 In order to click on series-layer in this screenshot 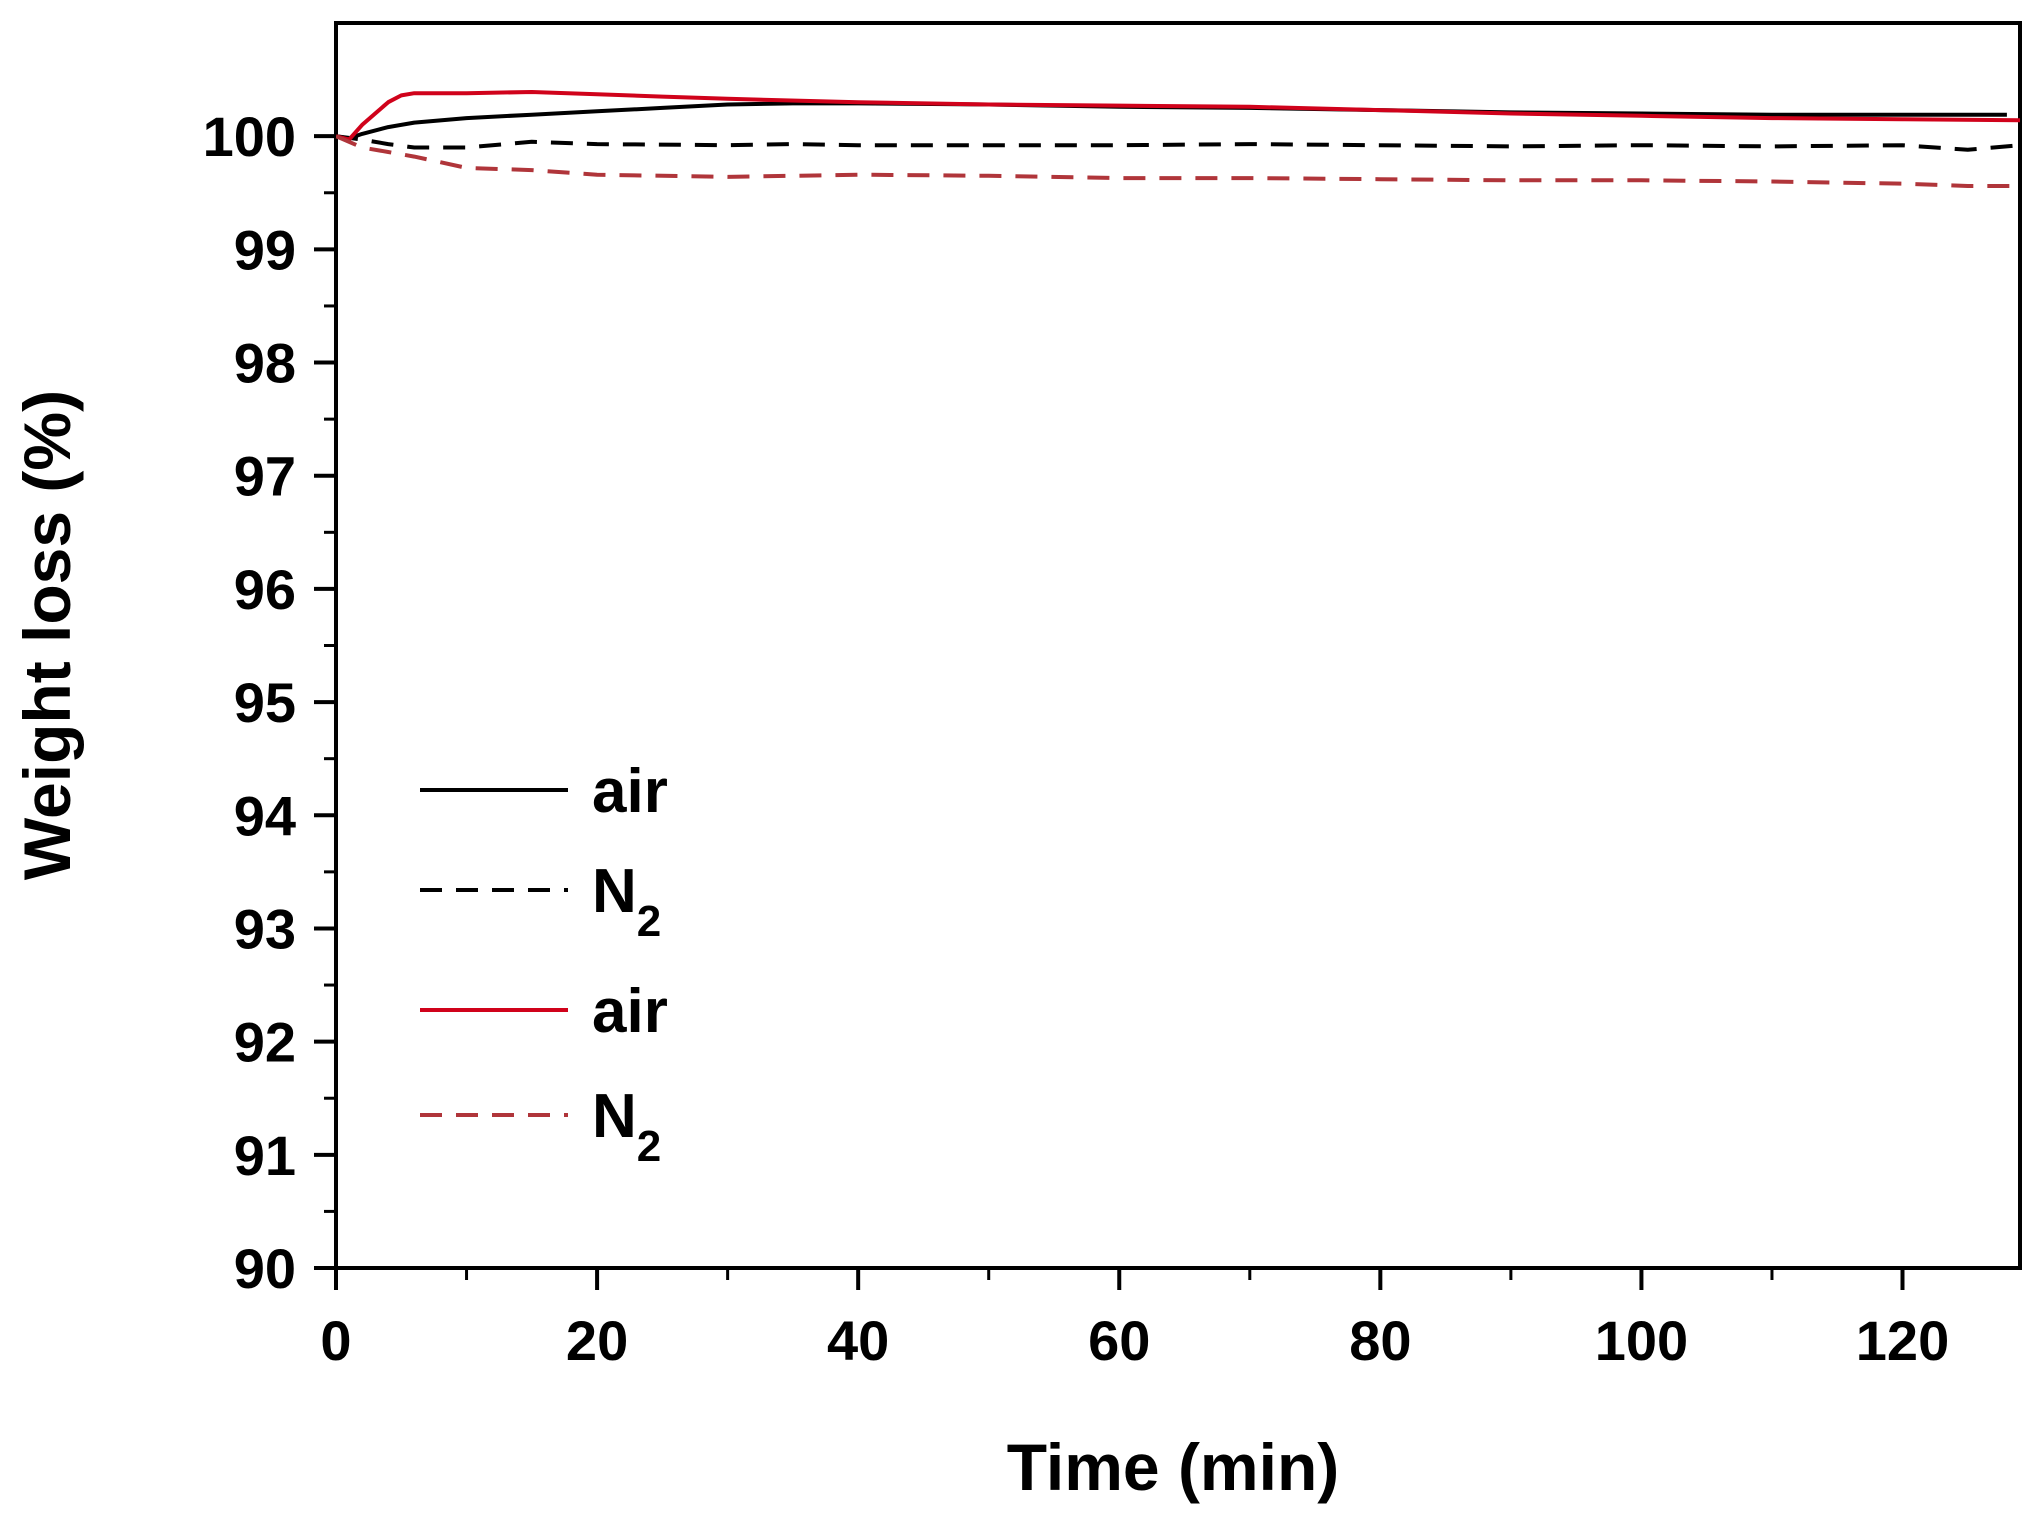, I will do `click(1178, 139)`.